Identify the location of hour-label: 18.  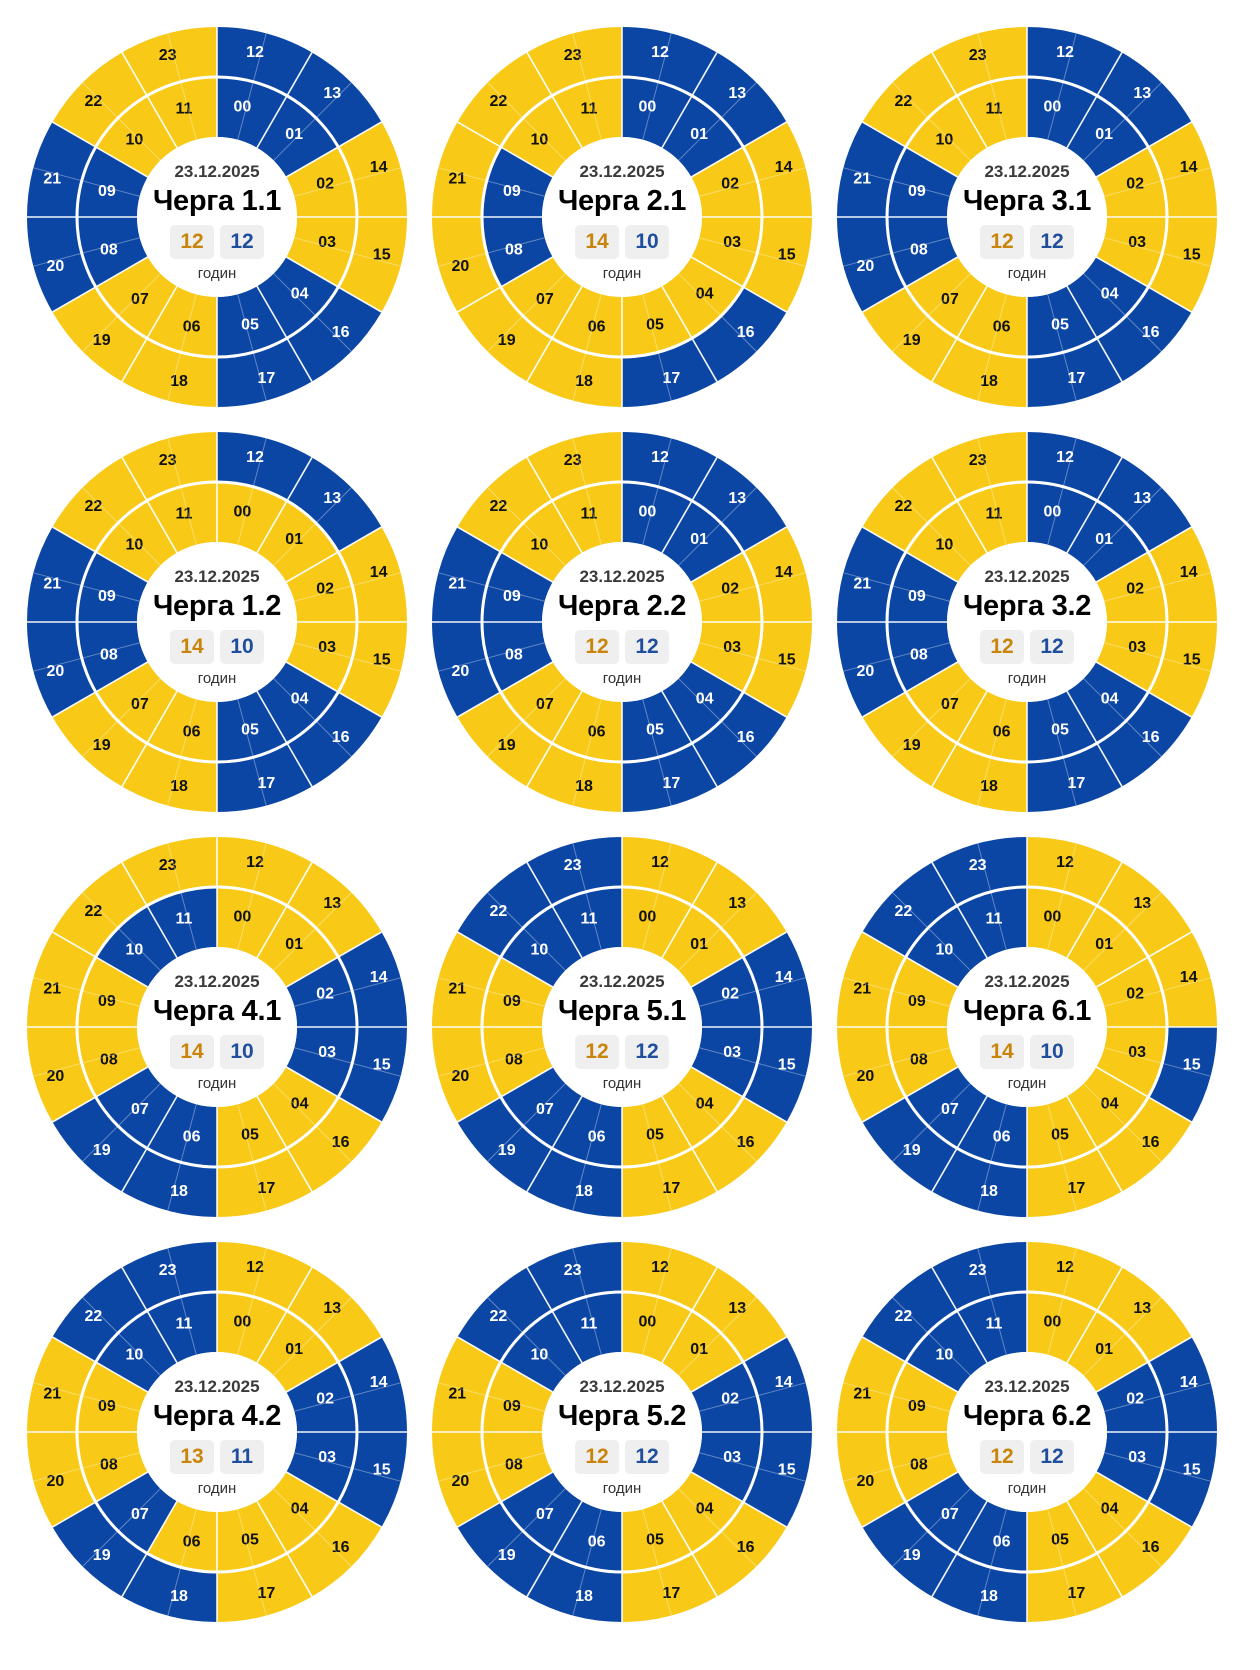
(179, 786).